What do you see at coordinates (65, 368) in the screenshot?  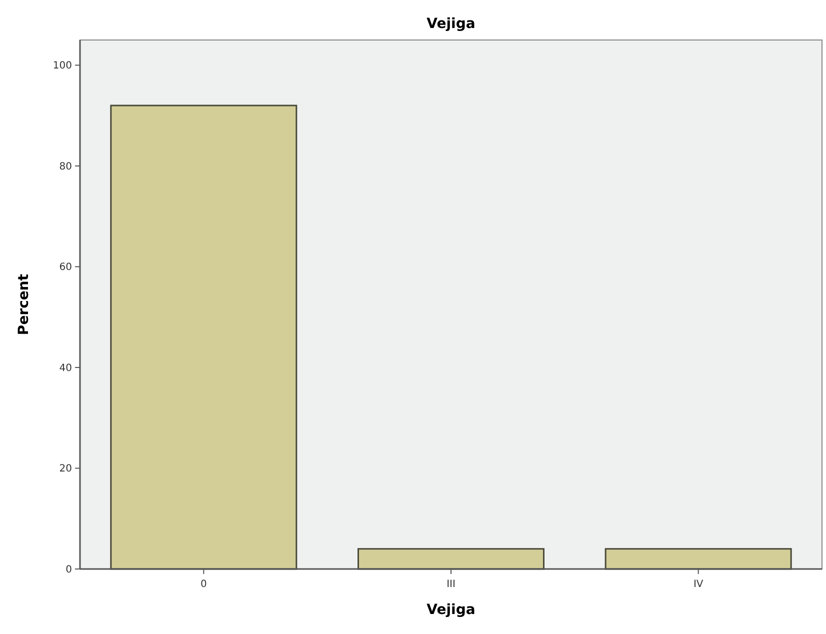 I see `y-tick-label: 40` at bounding box center [65, 368].